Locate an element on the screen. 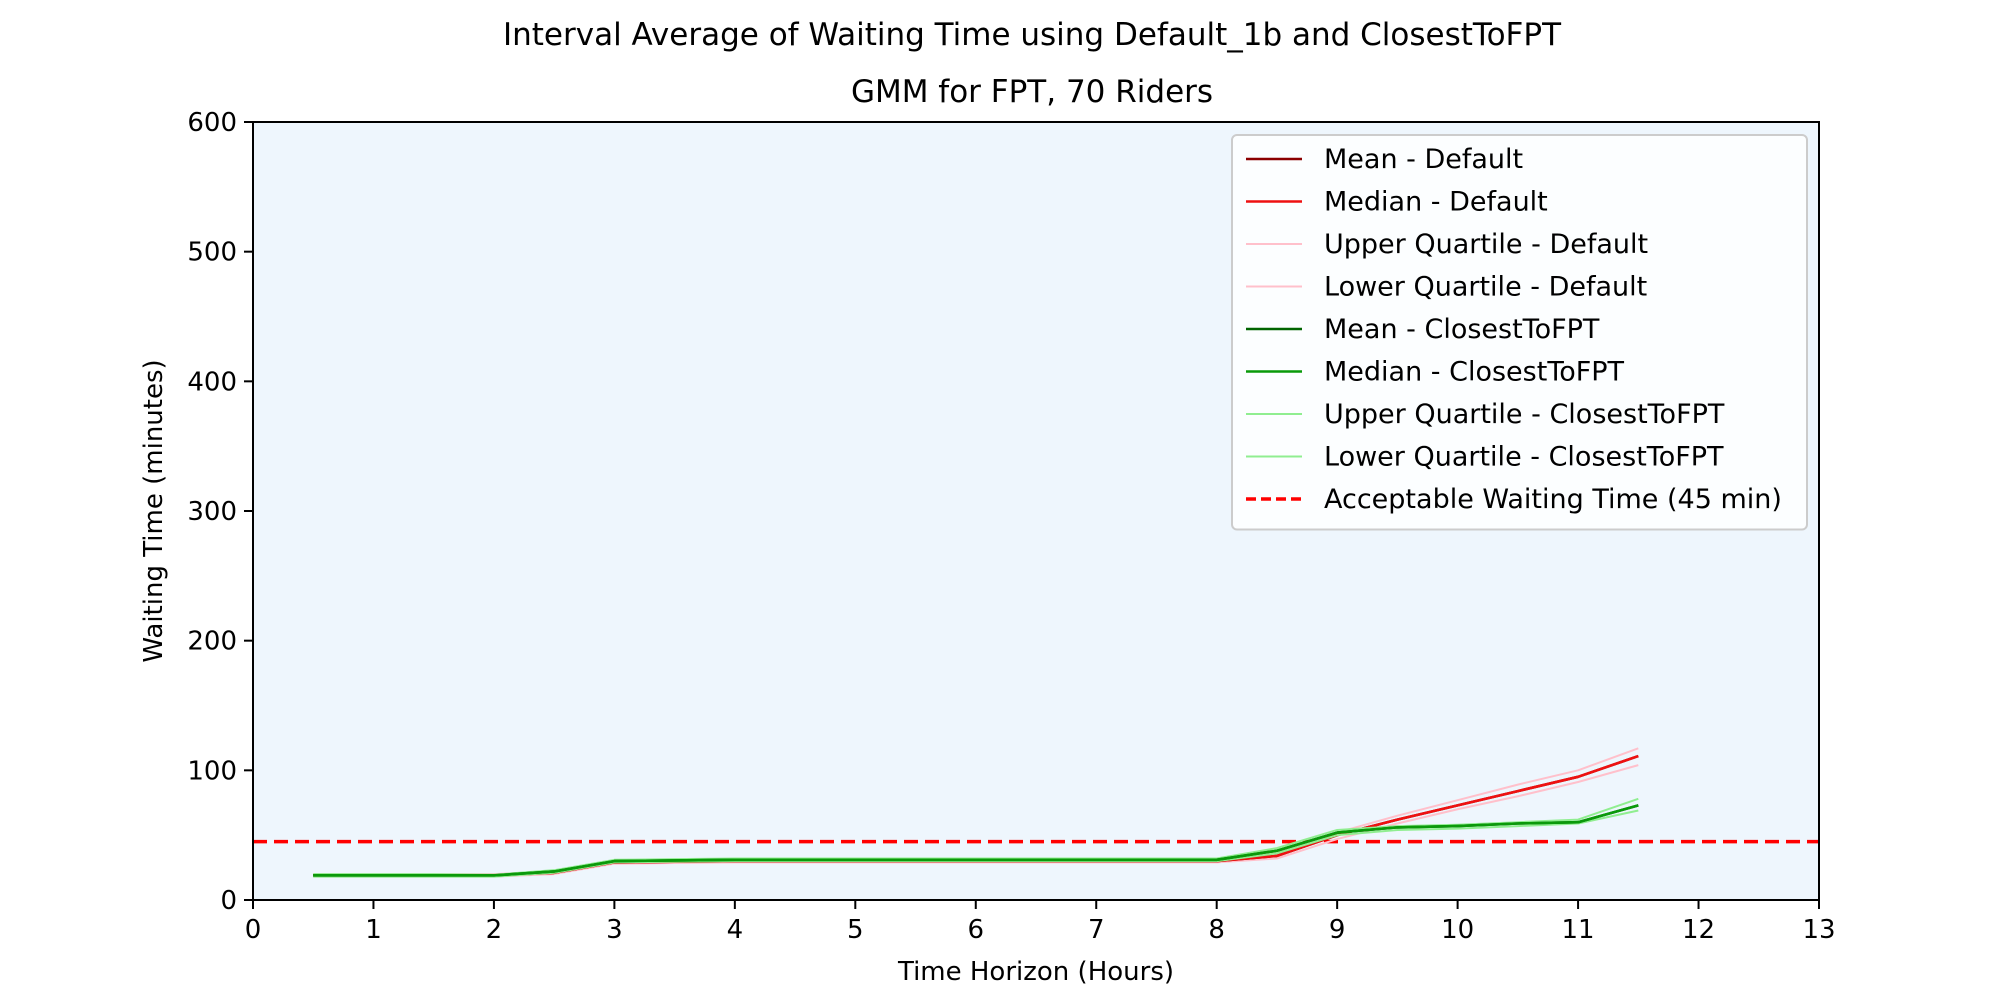 The height and width of the screenshot is (1004, 2000). y-axis: 0 100 200 300 400 500 600 is located at coordinates (220, 512).